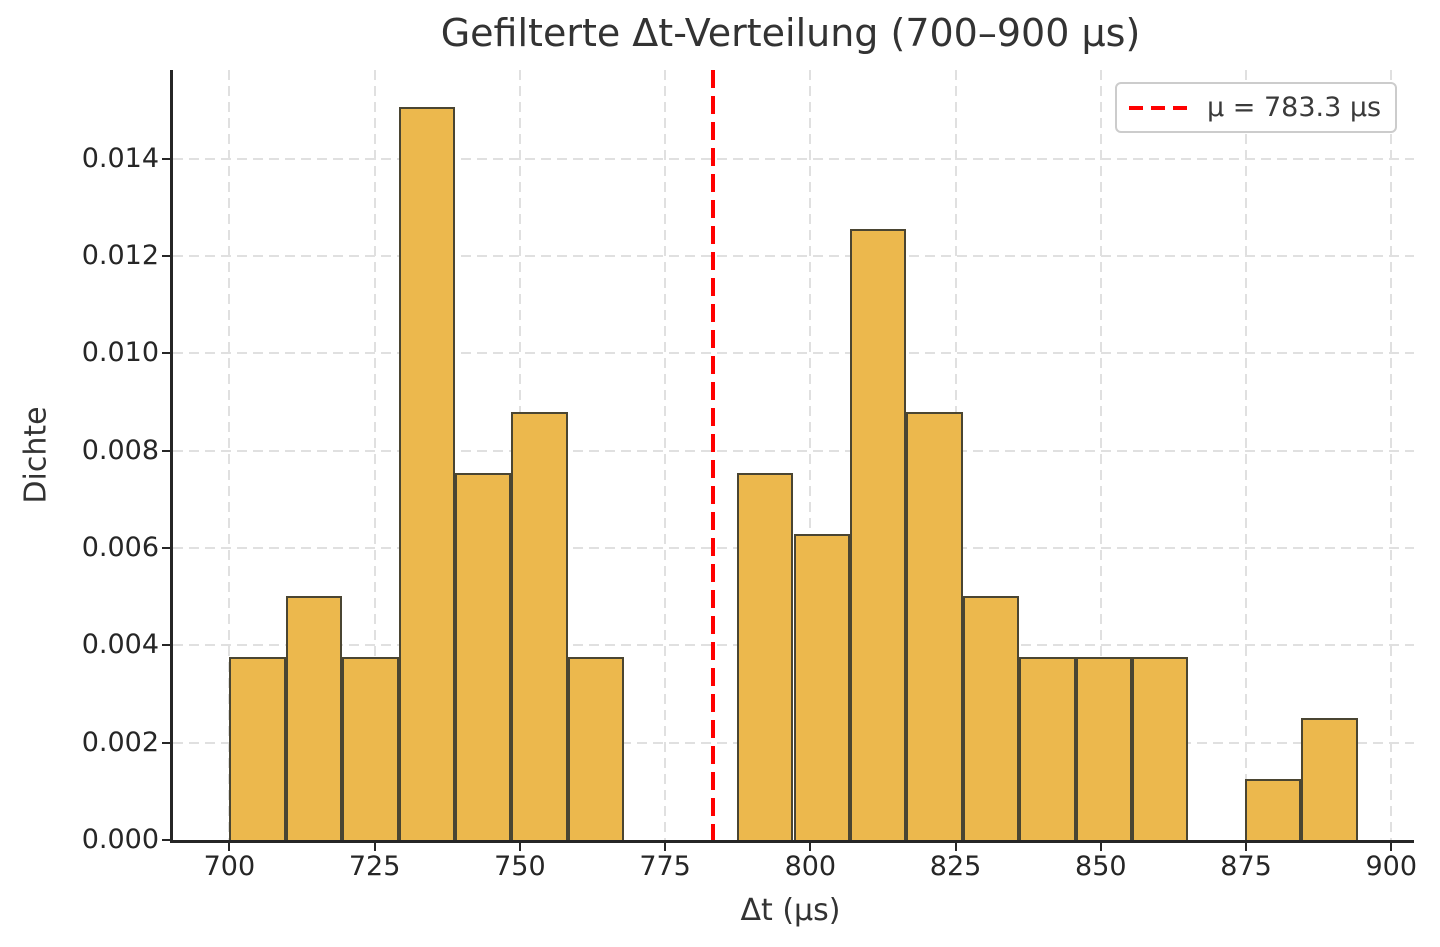  Describe the element at coordinates (120, 547) in the screenshot. I see `y-tick-label: 0.006` at that location.